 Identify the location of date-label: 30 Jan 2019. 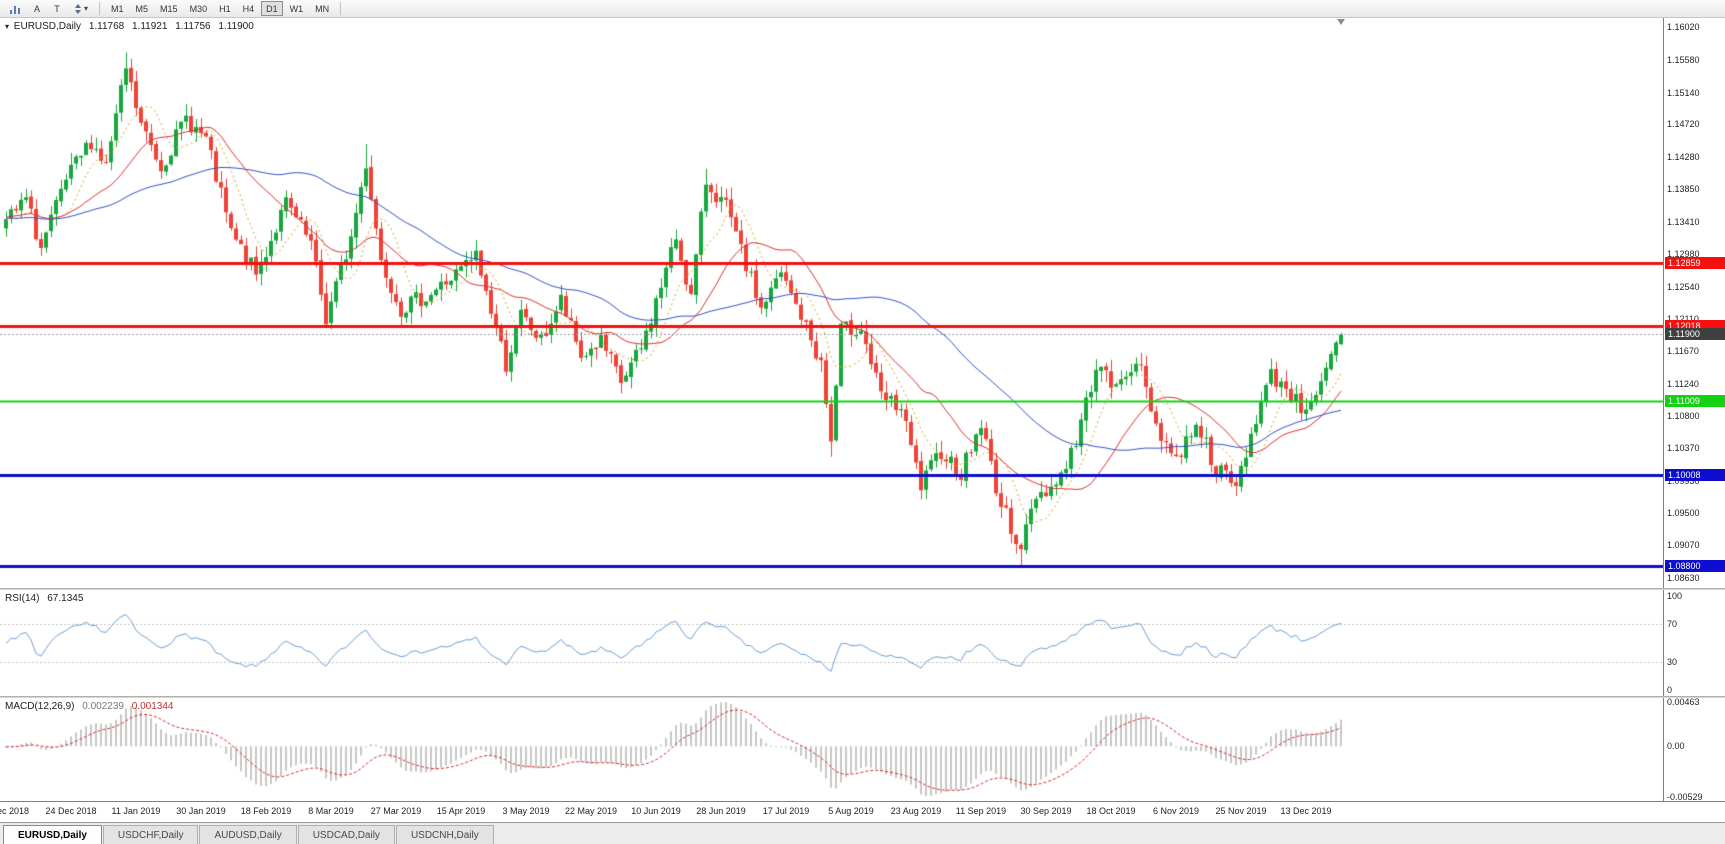
(201, 811).